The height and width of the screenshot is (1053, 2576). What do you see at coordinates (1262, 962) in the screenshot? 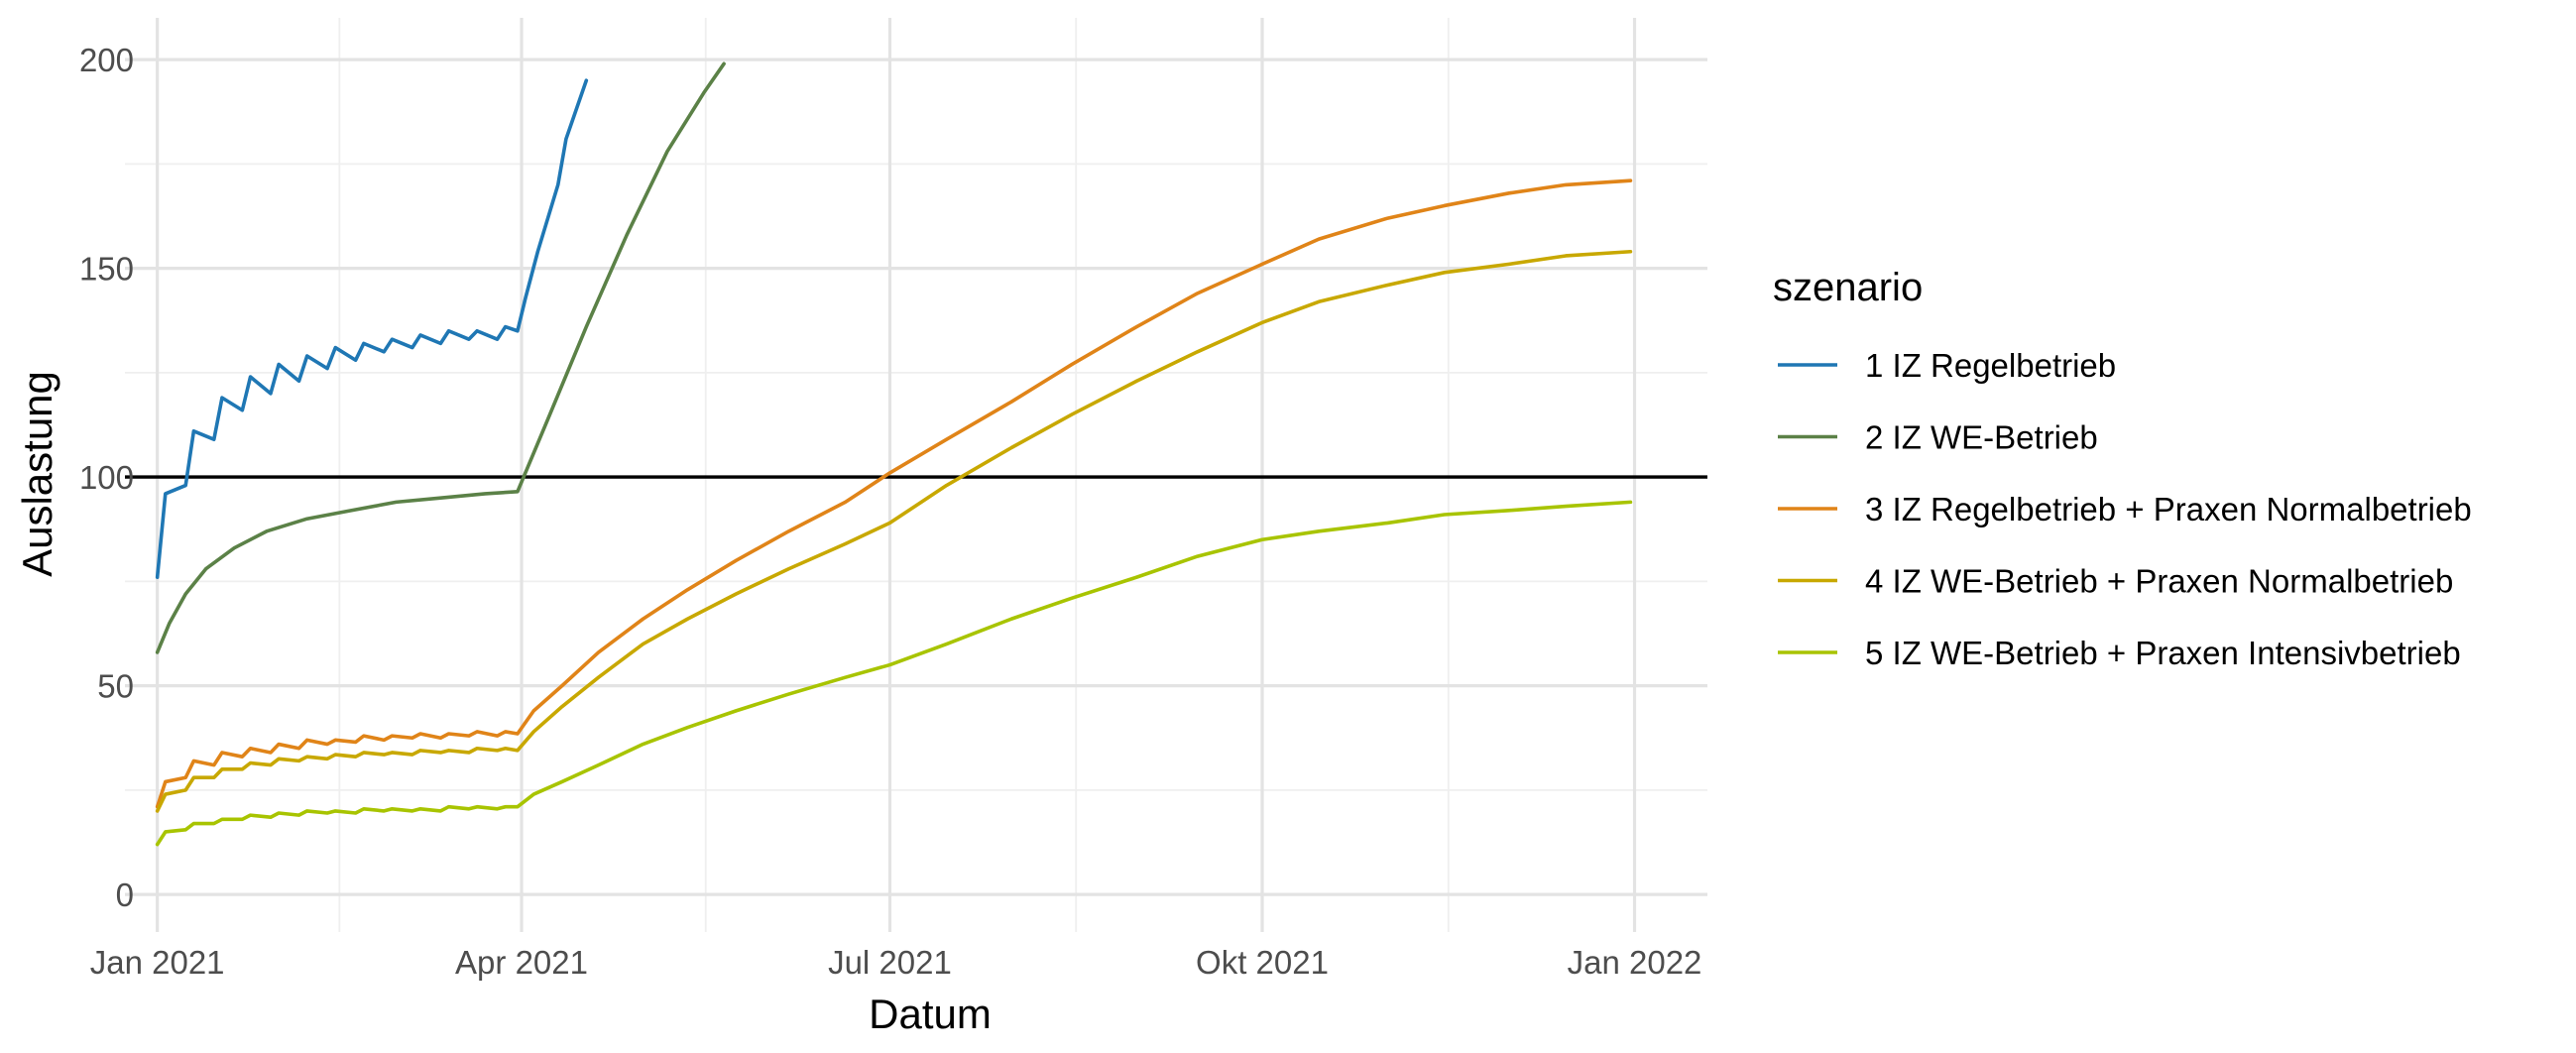
I see `x-tick-label: Okt 2021` at bounding box center [1262, 962].